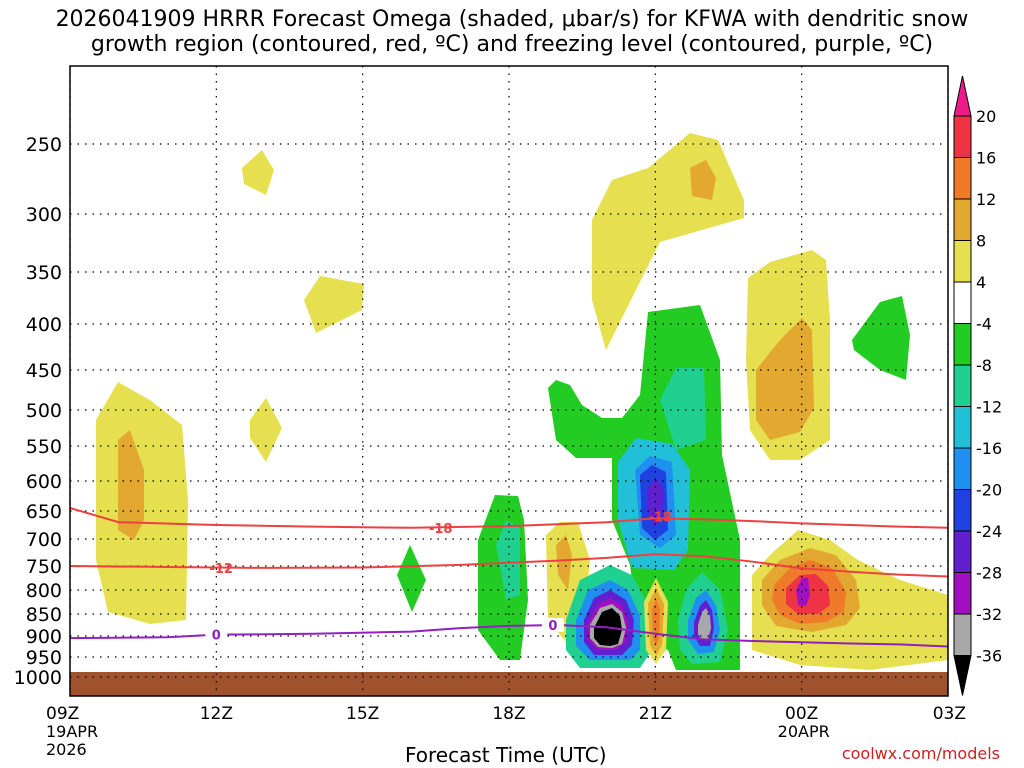 This screenshot has width=1024, height=768. Describe the element at coordinates (509, 518) in the screenshot. I see `isotherm--18-line` at that location.